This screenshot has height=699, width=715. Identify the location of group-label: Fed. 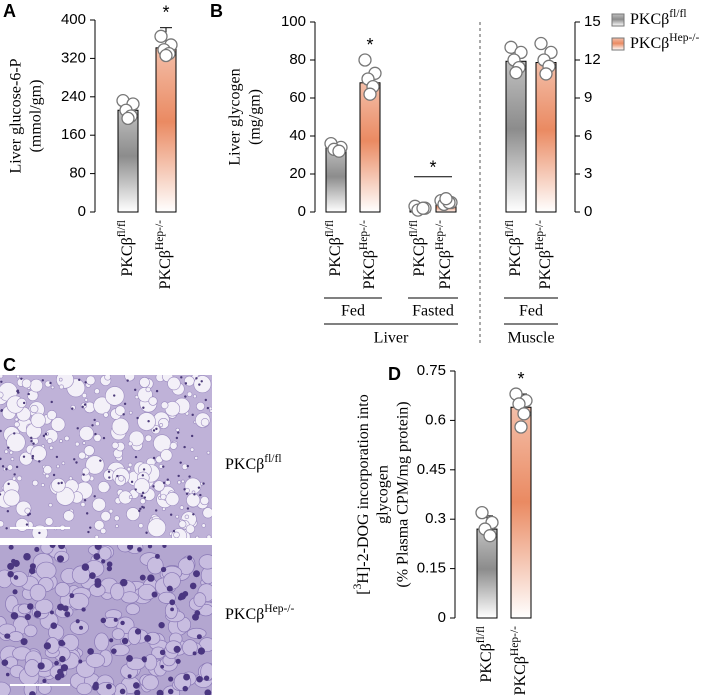
(353, 311).